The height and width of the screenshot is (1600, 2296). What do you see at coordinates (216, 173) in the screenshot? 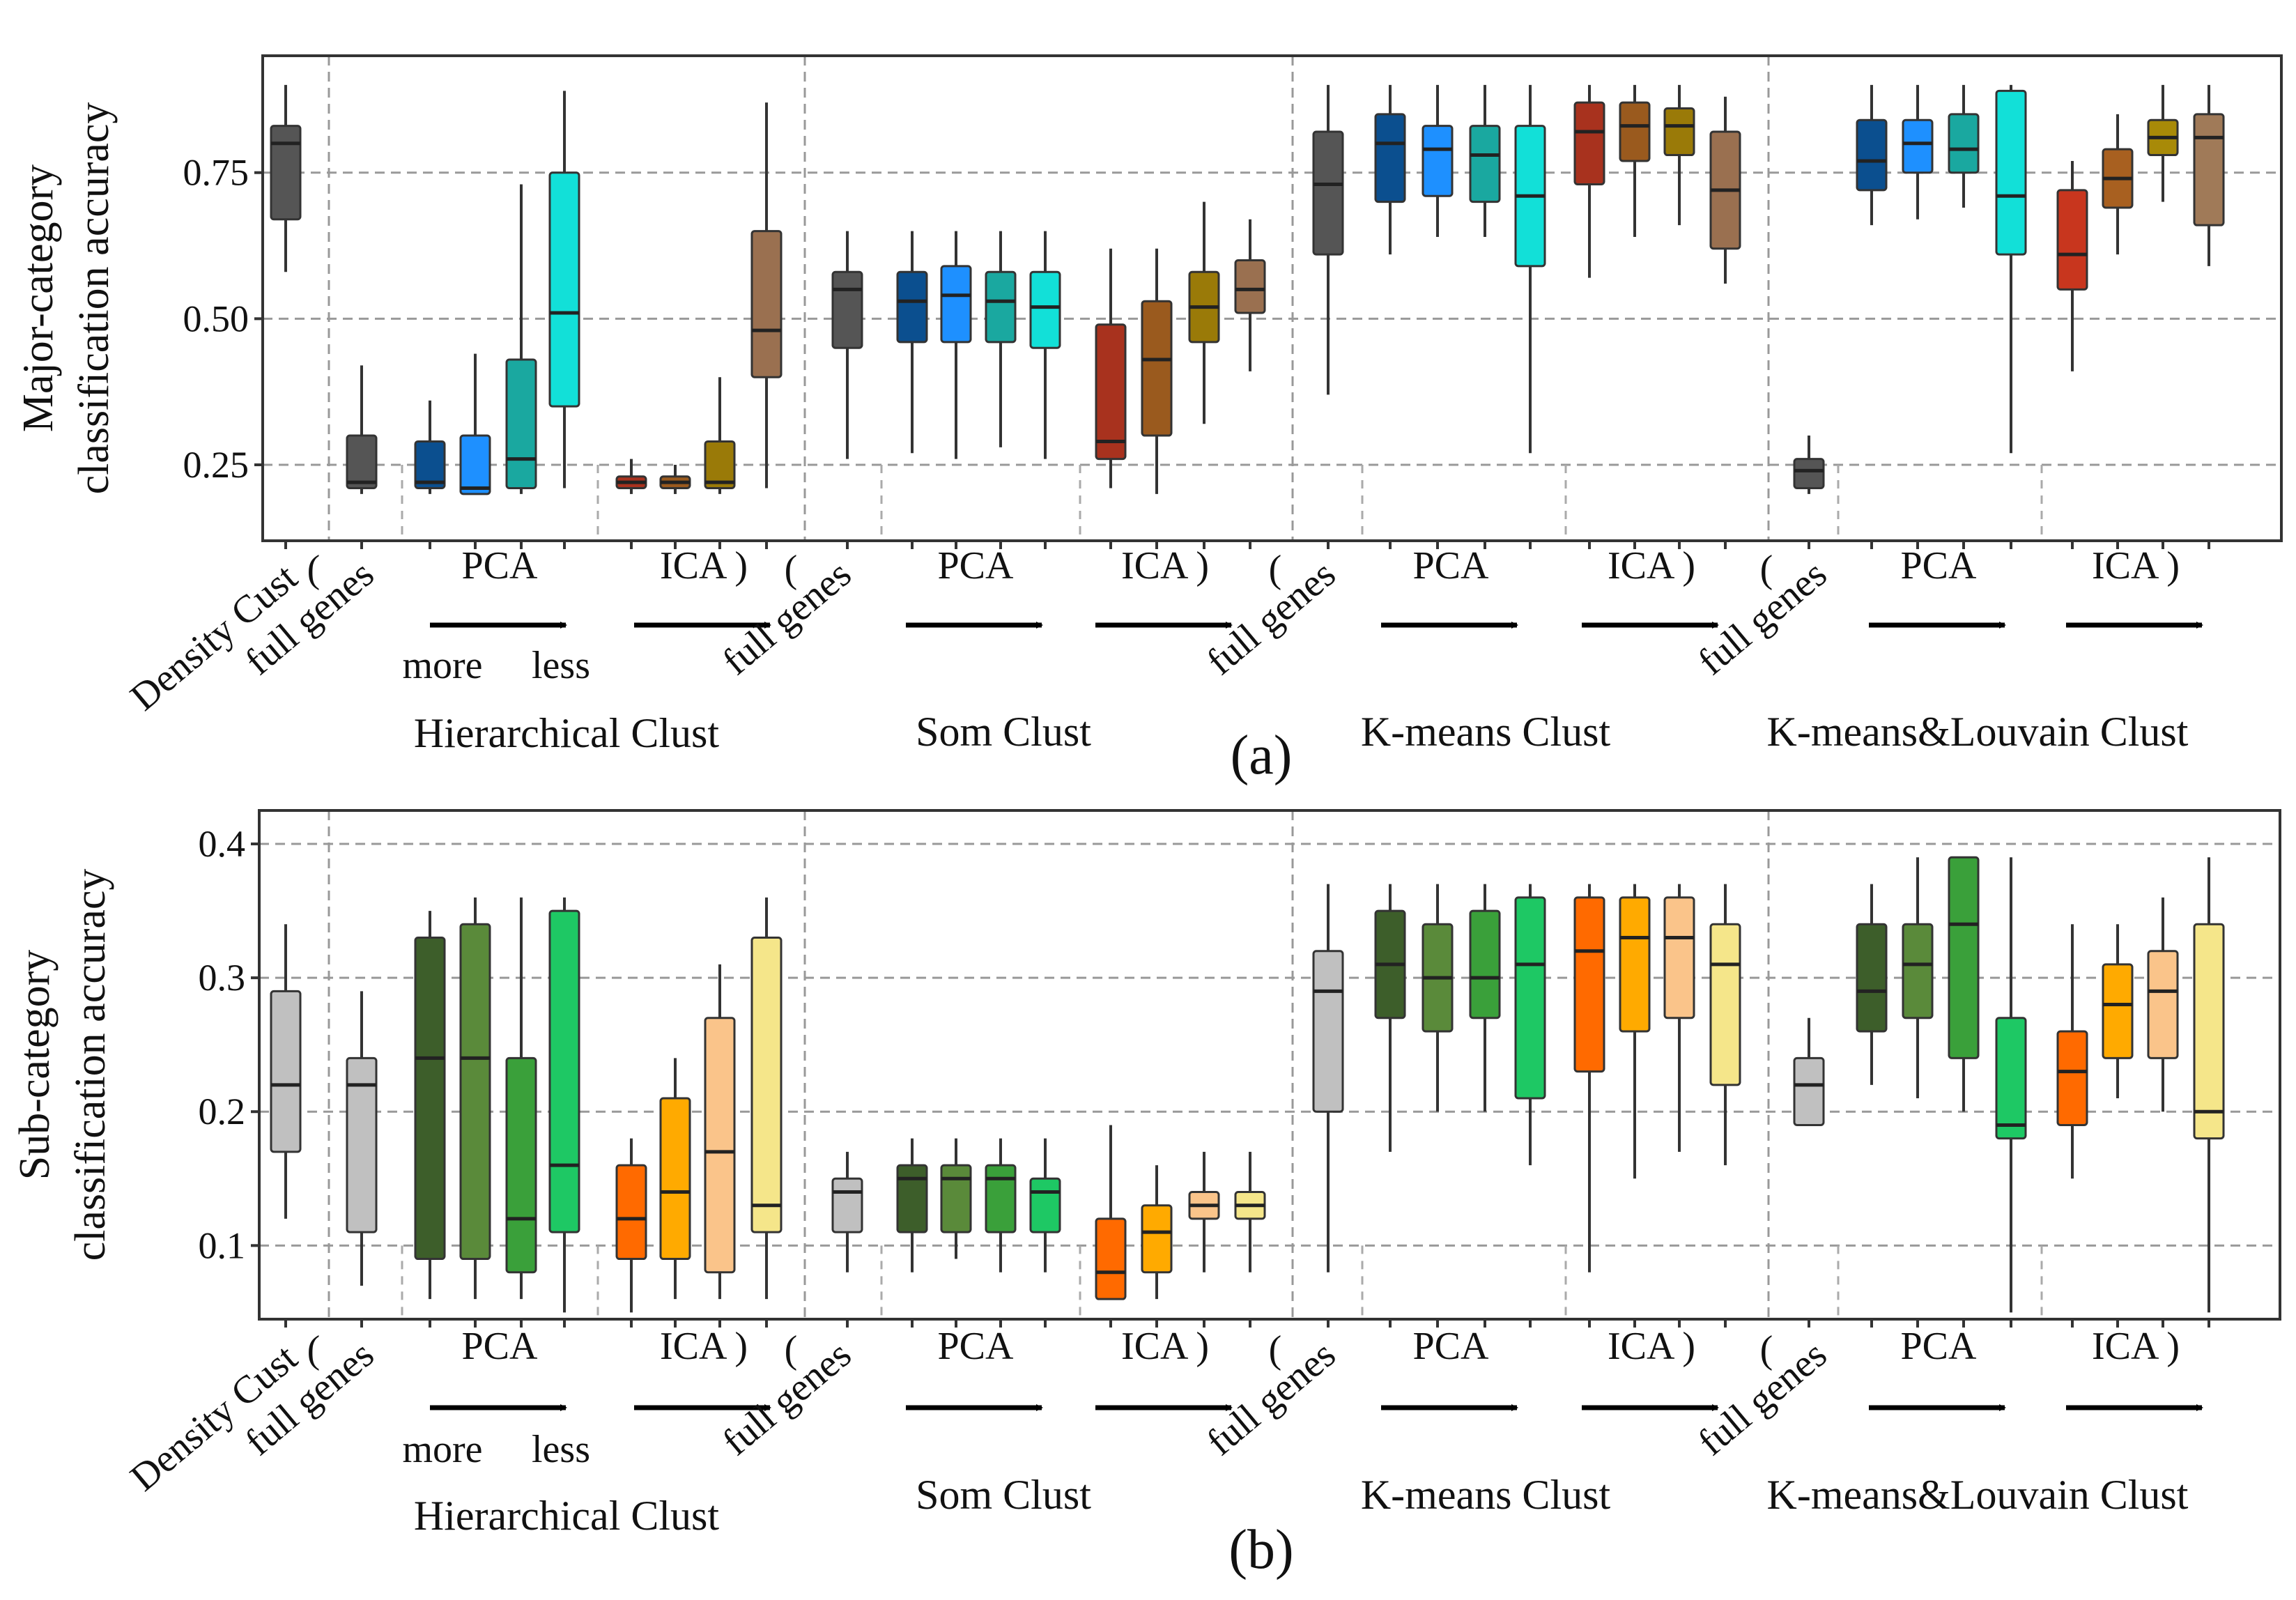
I see `y-tick-label: 0.75` at bounding box center [216, 173].